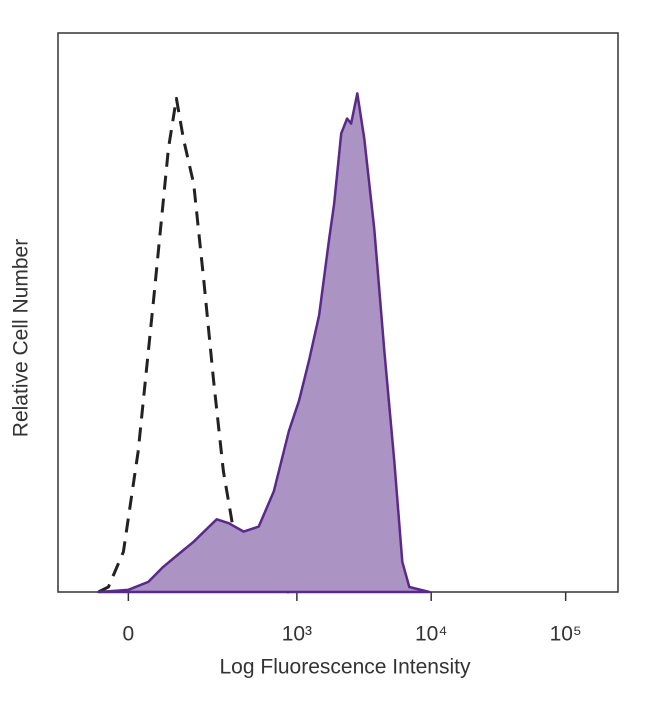  What do you see at coordinates (129, 634) in the screenshot?
I see `x-tick-label: 0` at bounding box center [129, 634].